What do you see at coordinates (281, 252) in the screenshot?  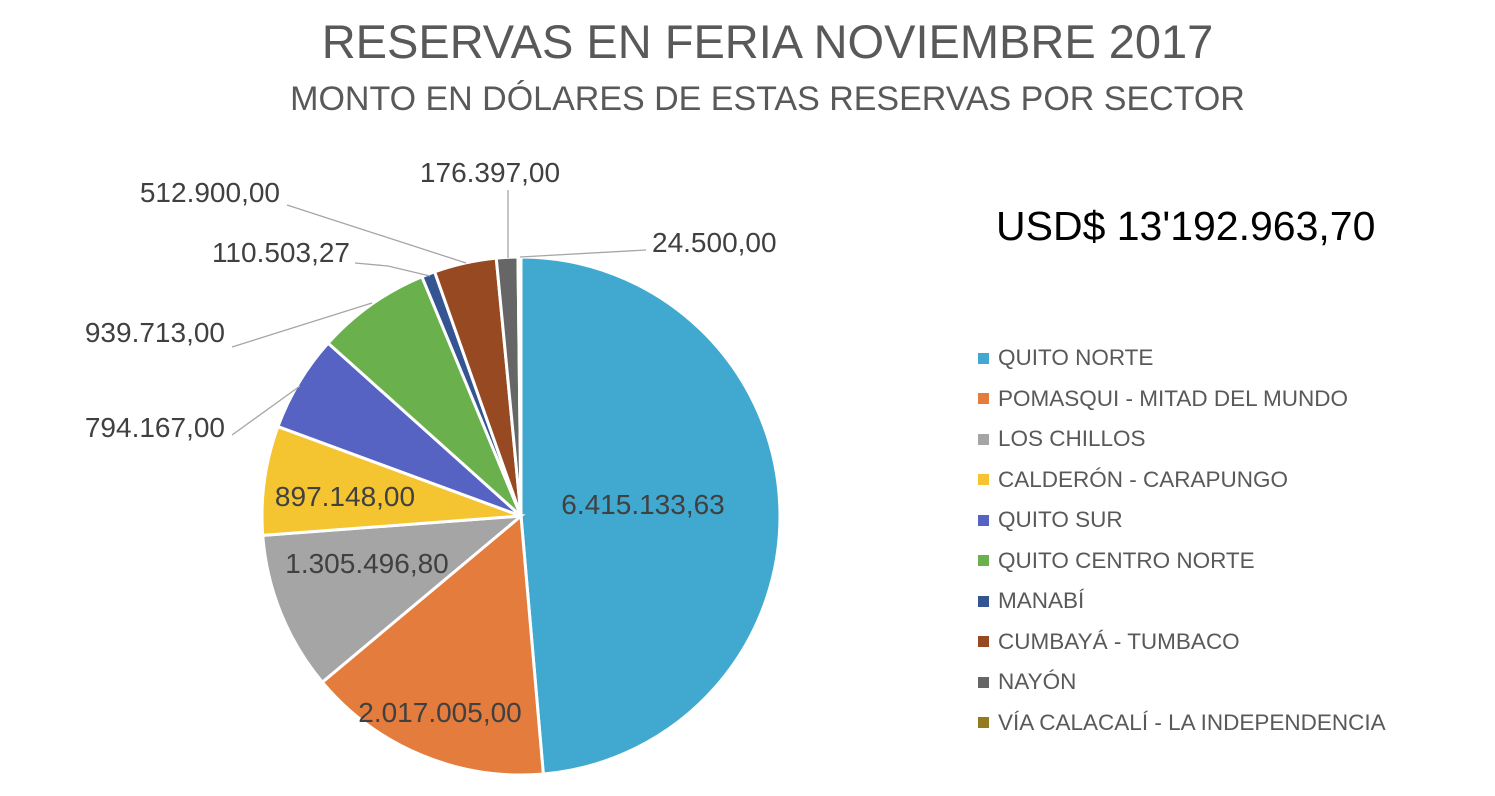 I see `data-label-6: 110.503,27` at bounding box center [281, 252].